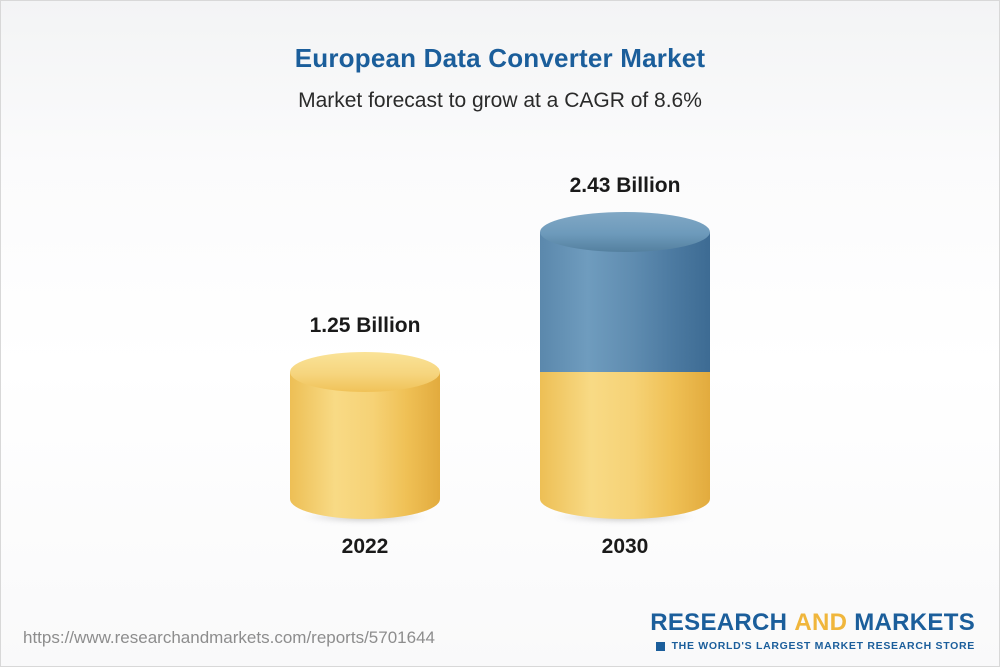 This screenshot has height=667, width=1000. I want to click on cylinder-2030, so click(625, 369).